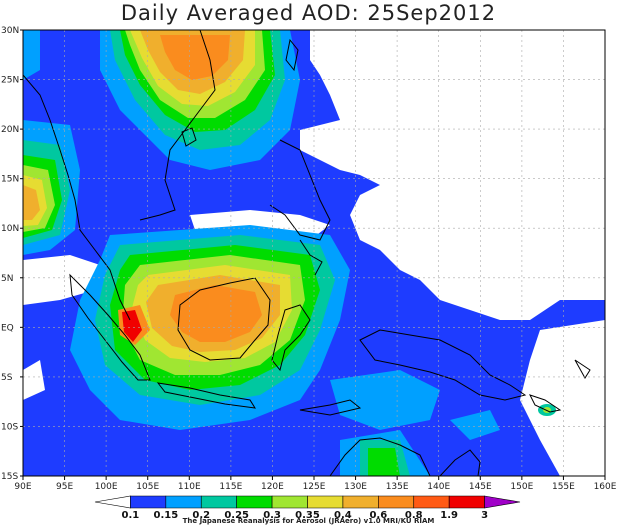  What do you see at coordinates (64, 487) in the screenshot?
I see `lon-tick-label: 95E` at bounding box center [64, 487].